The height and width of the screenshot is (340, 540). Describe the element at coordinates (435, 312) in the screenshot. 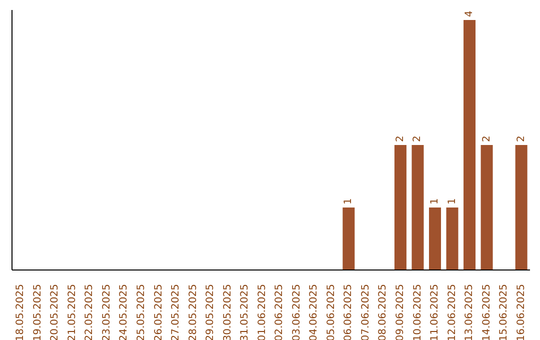

I see `x-tick-label: 11.06.2025` at that location.